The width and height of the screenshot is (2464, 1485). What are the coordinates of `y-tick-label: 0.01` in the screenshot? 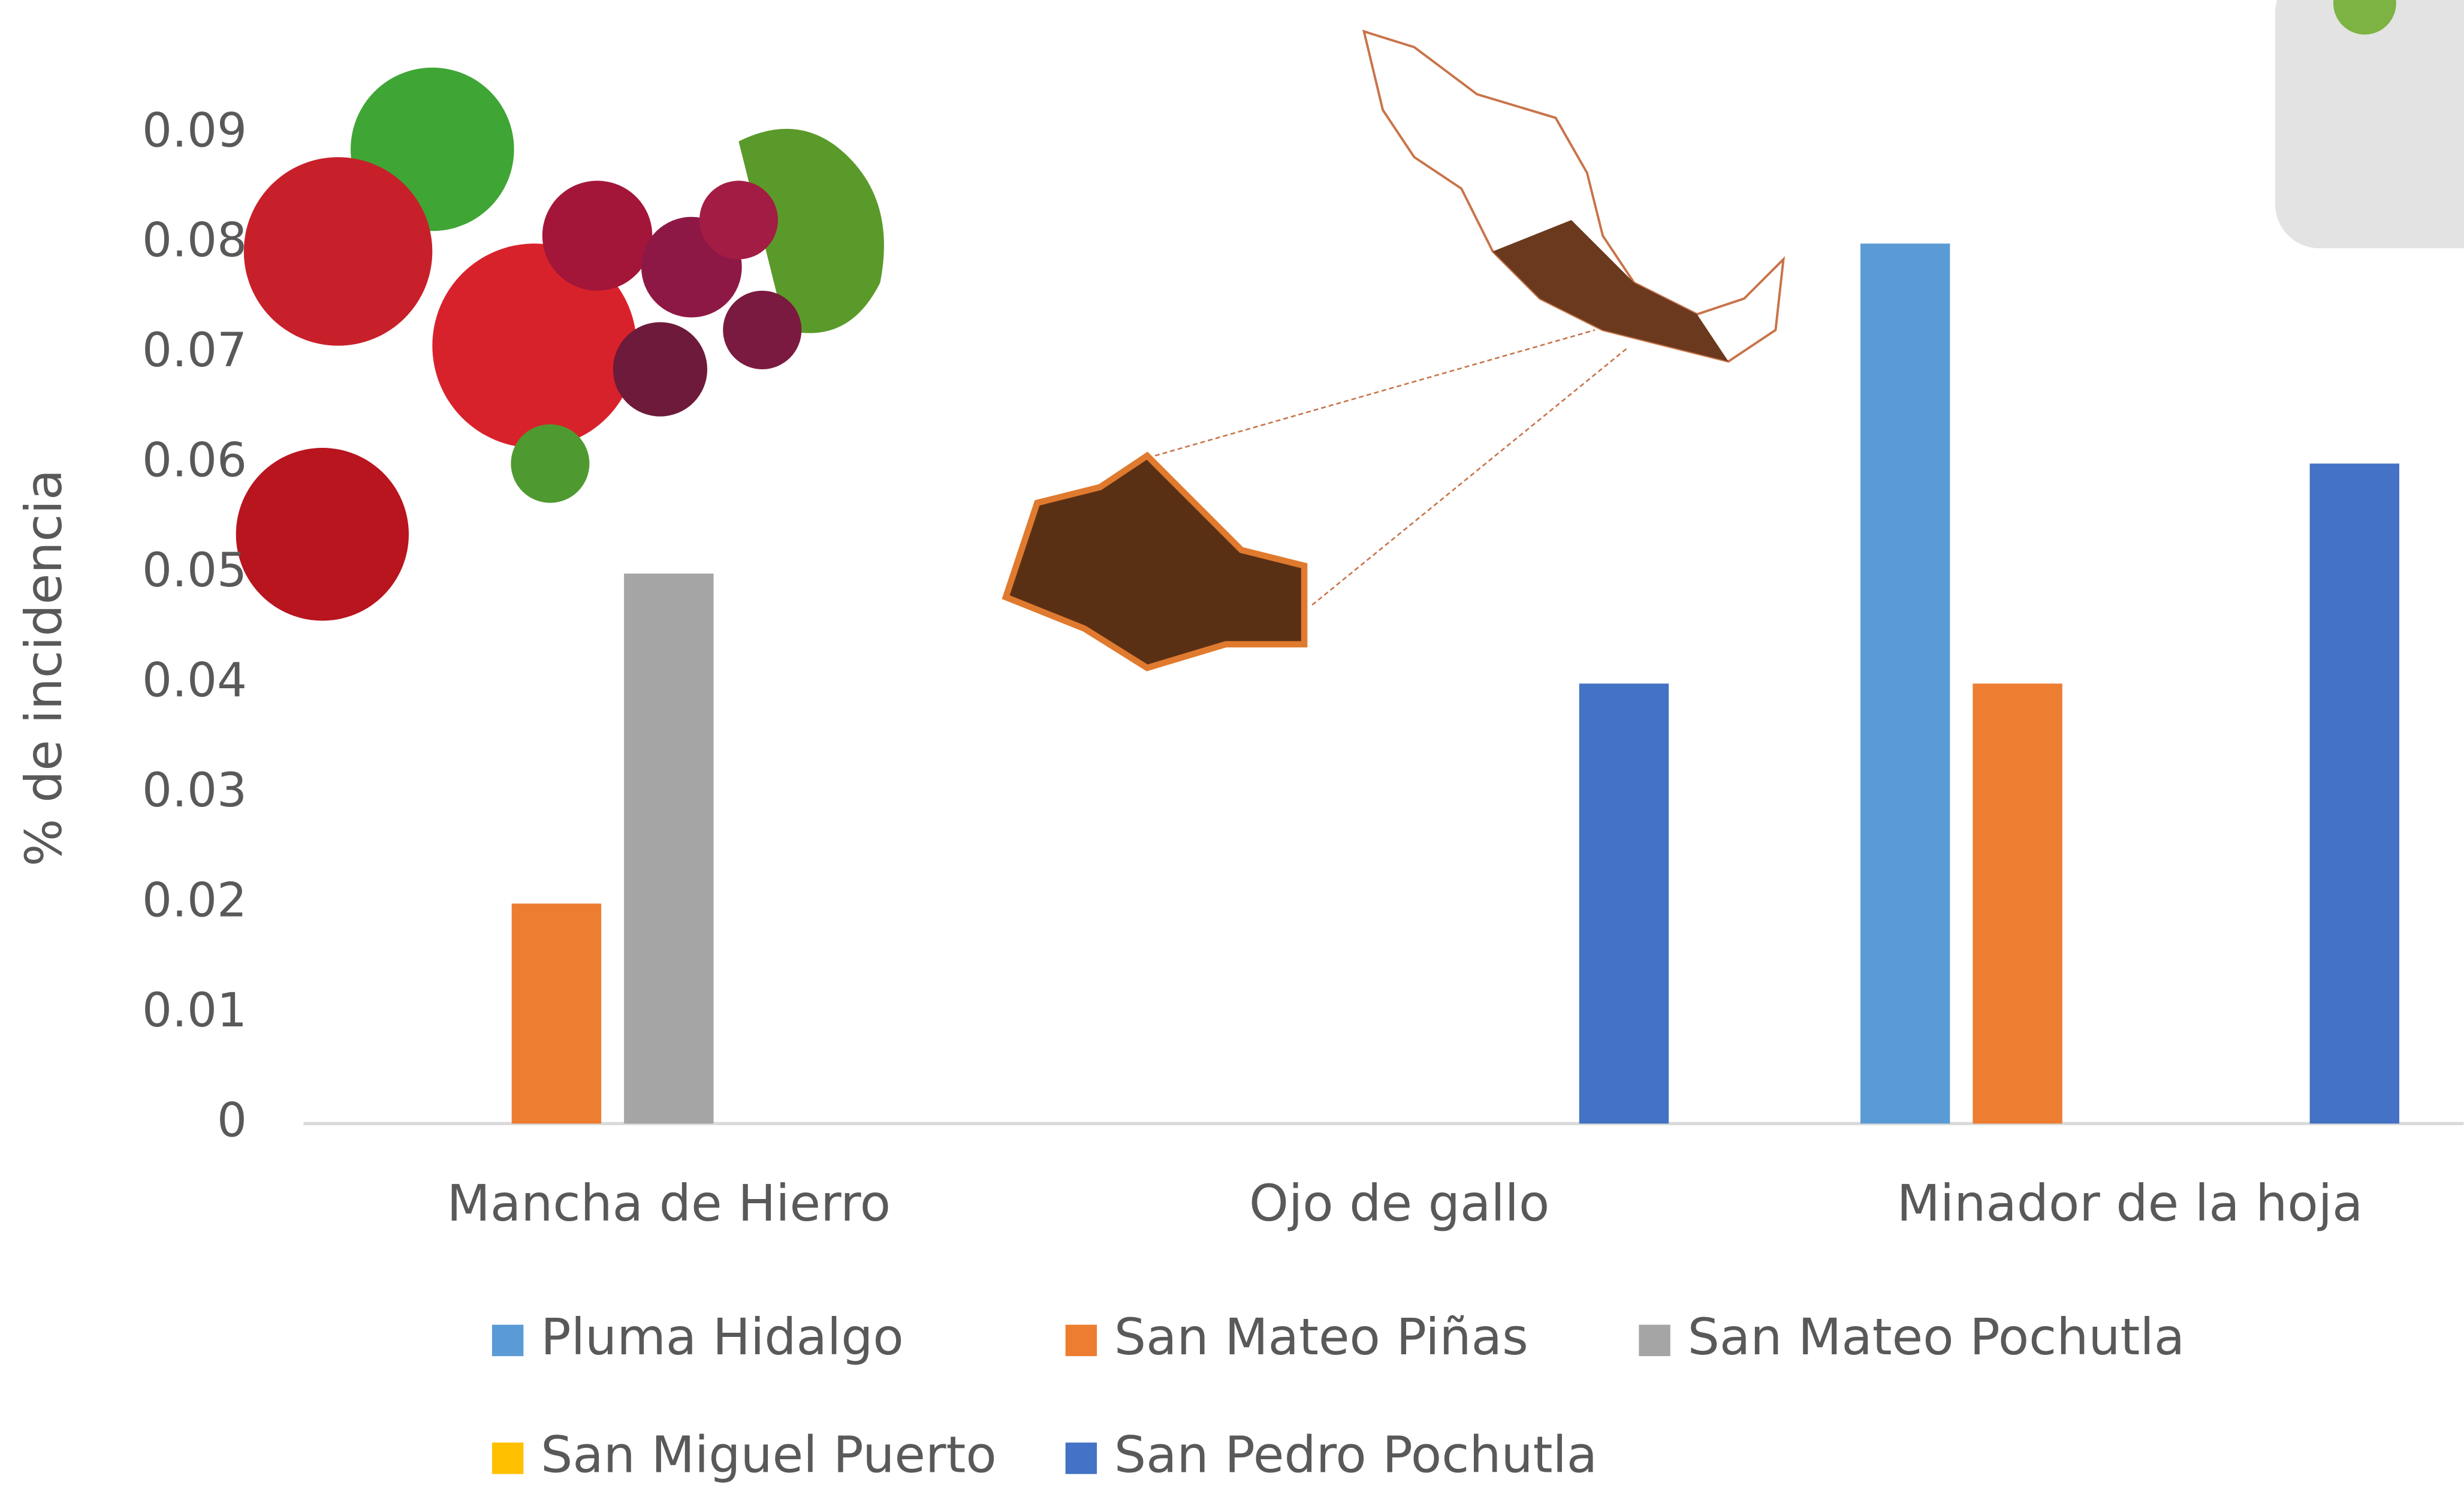 It's located at (194, 1010).